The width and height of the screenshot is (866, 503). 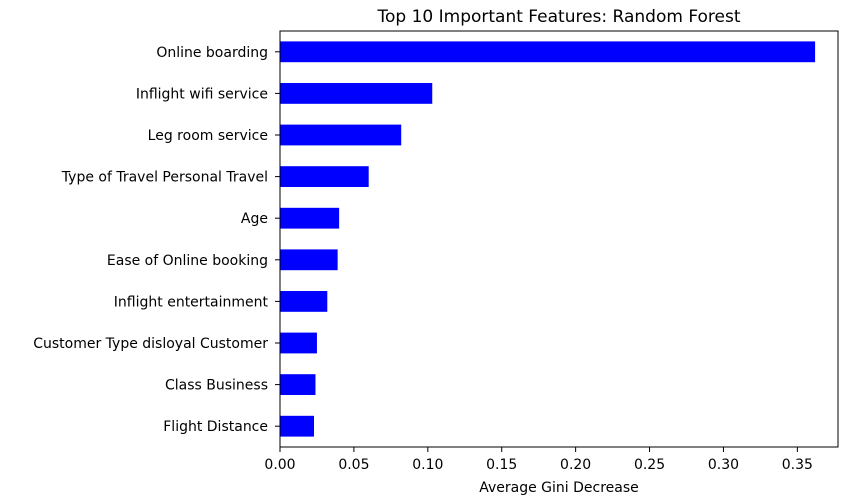 I want to click on x-tick-label-5: 0.25, so click(x=649, y=465).